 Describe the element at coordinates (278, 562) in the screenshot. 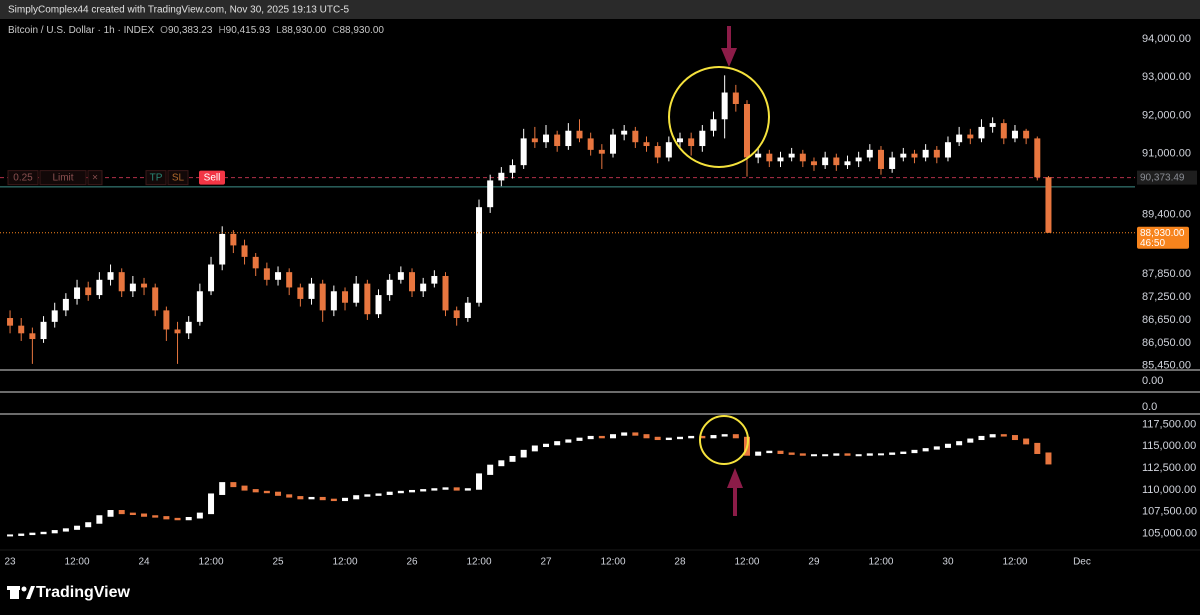

I see `x-tick-label: 25` at that location.